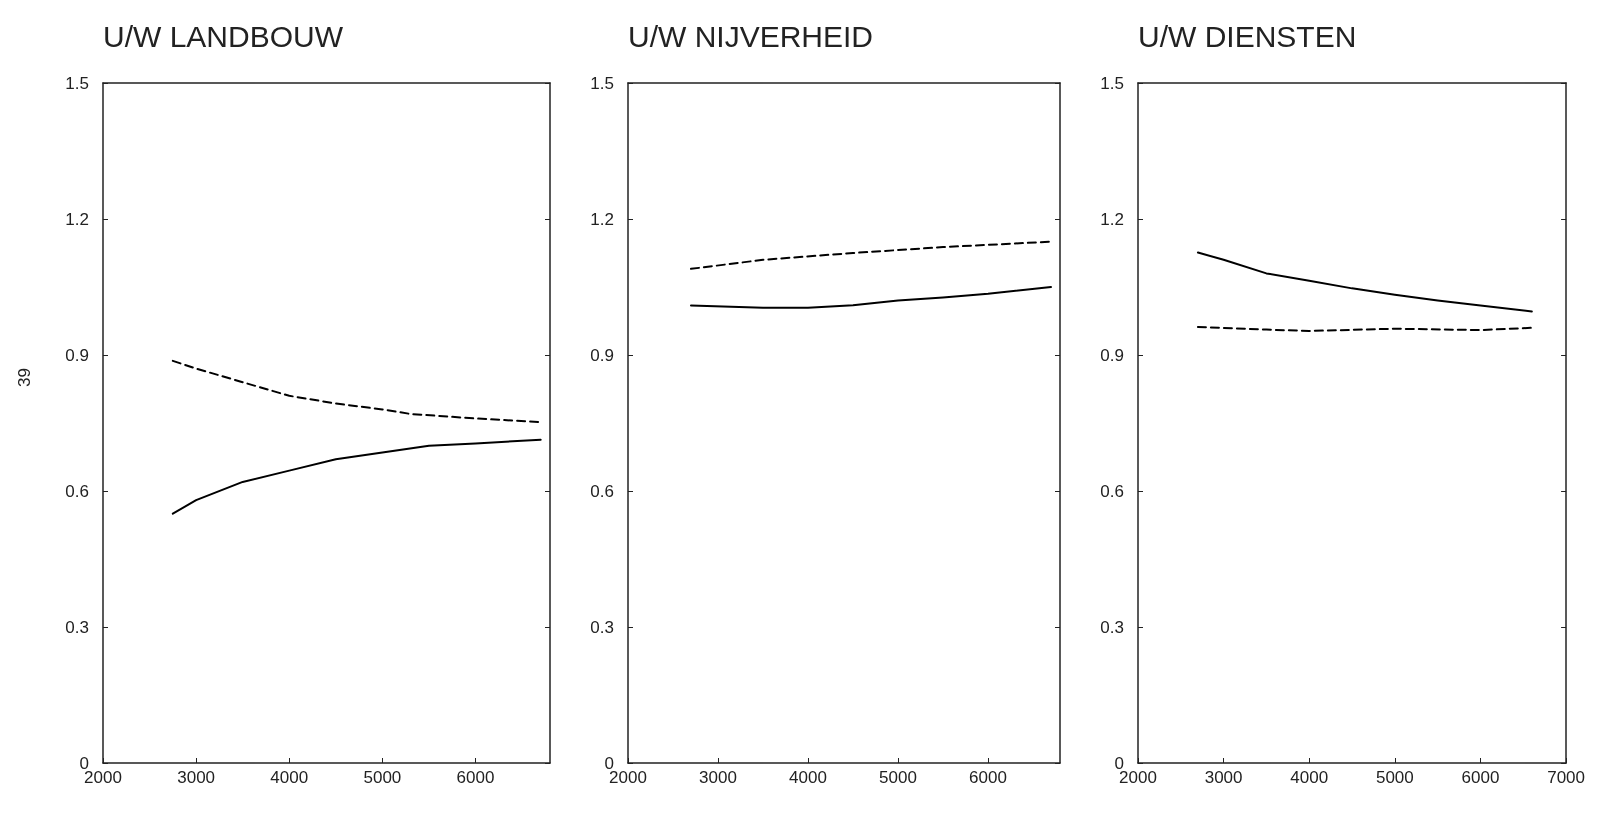 This screenshot has width=1606, height=823. Describe the element at coordinates (1247, 36) in the screenshot. I see `chart-title: U/W DIENSTEN` at that location.